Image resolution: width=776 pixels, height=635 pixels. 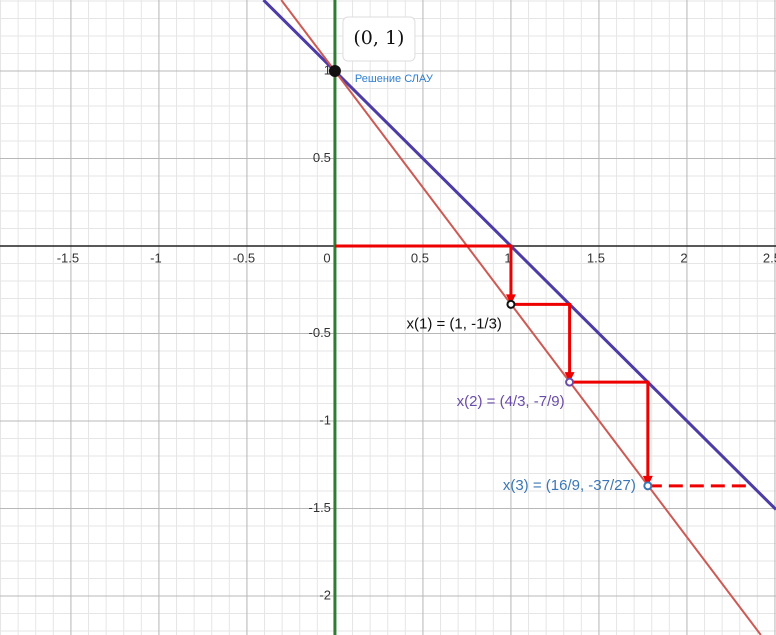 I want to click on point-label: x(2) = (4/3, -7/9), so click(x=511, y=401).